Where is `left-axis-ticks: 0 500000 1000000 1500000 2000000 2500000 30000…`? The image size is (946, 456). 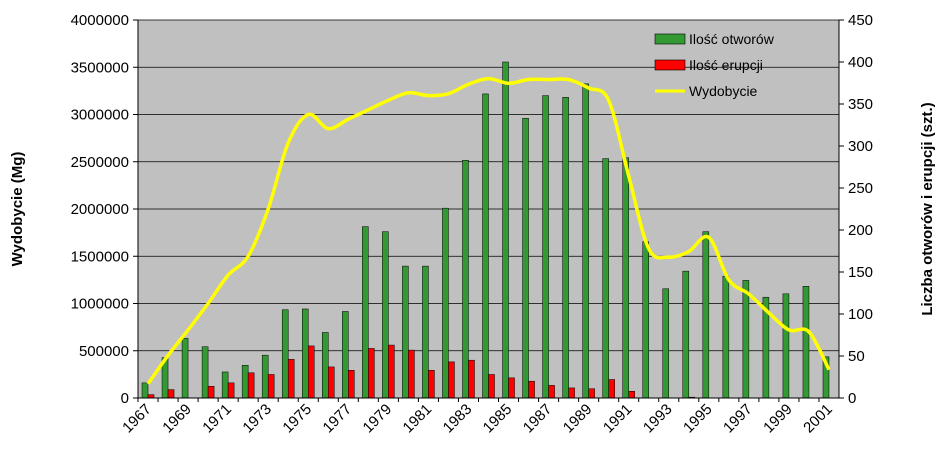 left-axis-ticks: 0 500000 1000000 1500000 2000000 2500000 30000… is located at coordinates (104, 209).